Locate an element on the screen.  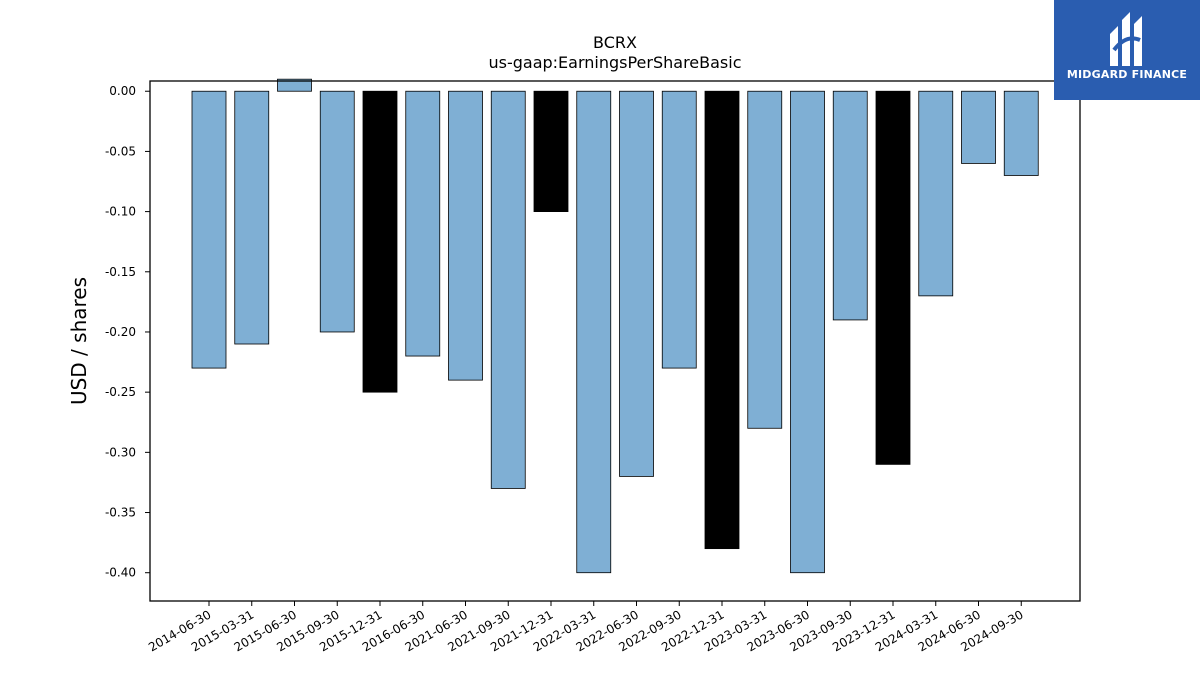
y-tick-label: -0.10 is located at coordinates (120, 212).